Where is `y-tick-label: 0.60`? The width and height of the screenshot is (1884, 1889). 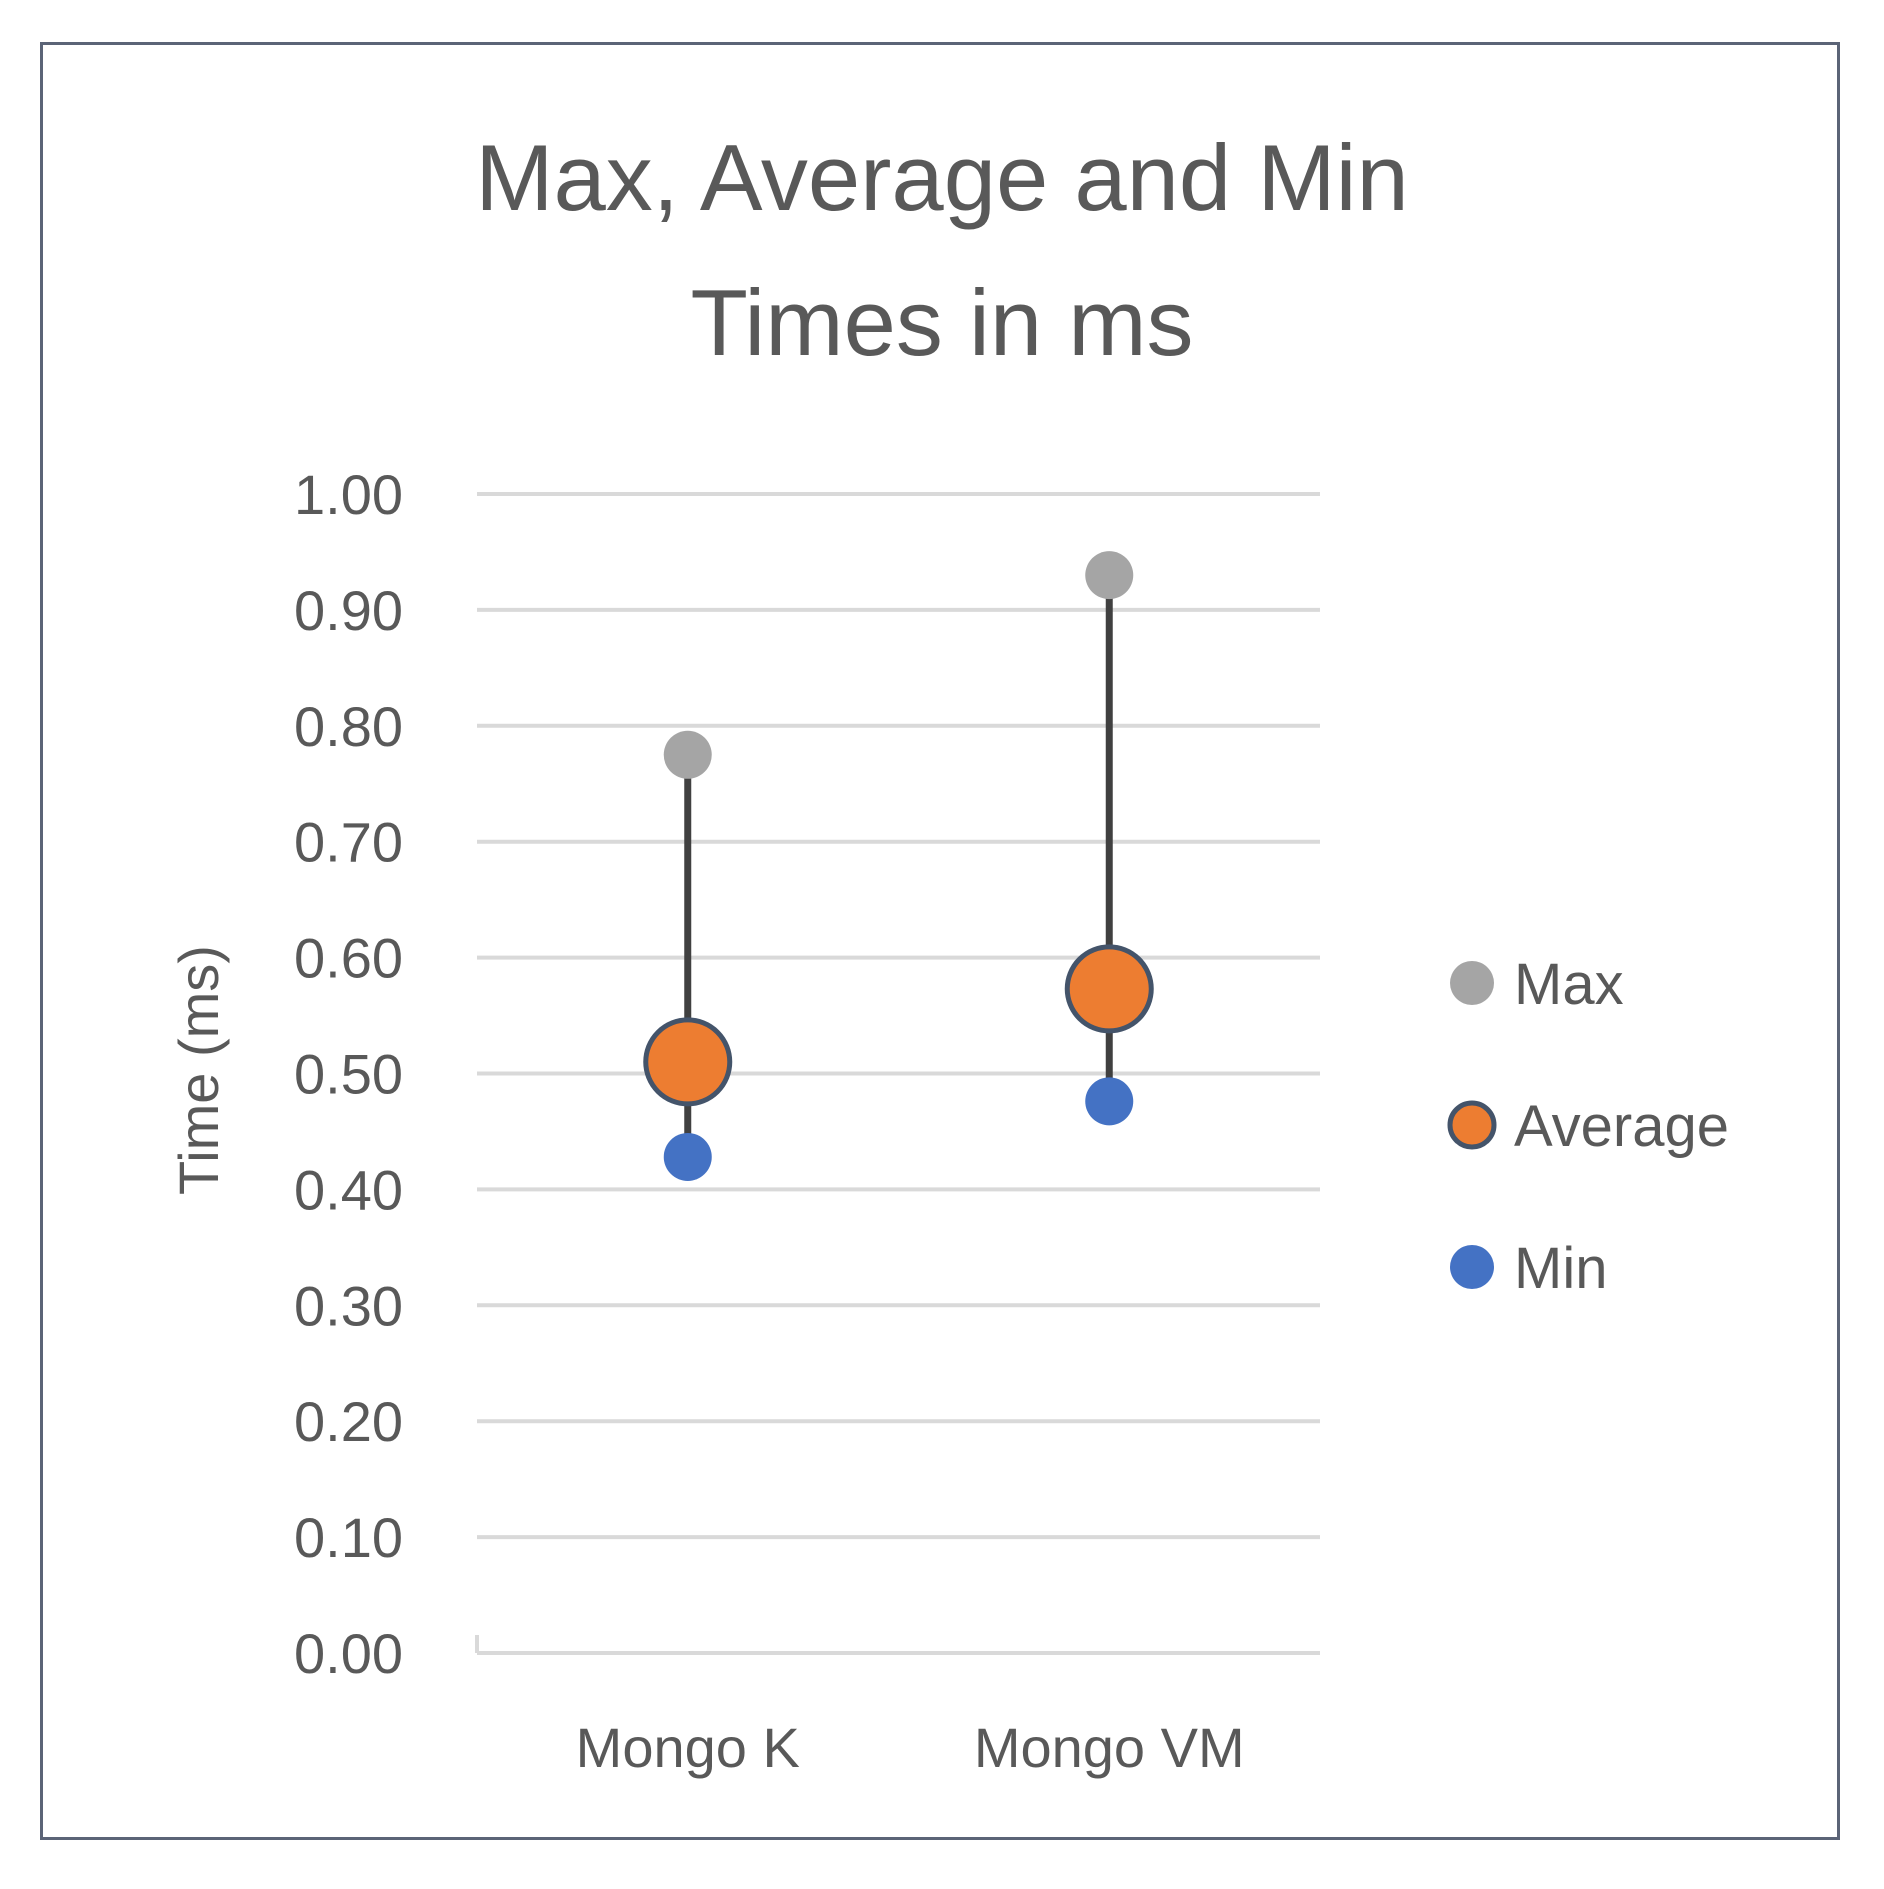
y-tick-label: 0.60 is located at coordinates (348, 958).